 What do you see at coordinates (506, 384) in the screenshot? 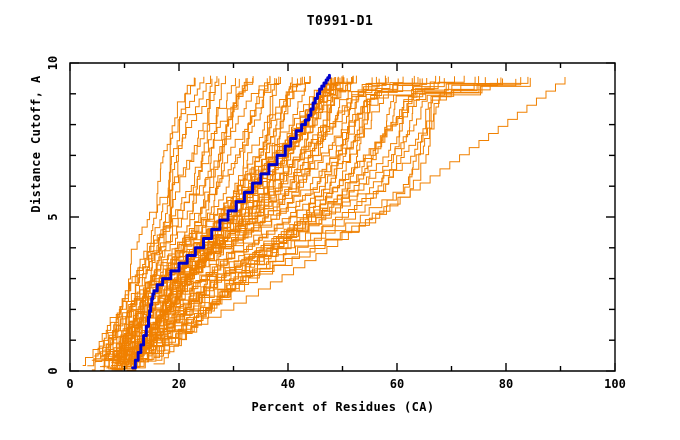
I see `x-tick-label-80: 80` at bounding box center [506, 384].